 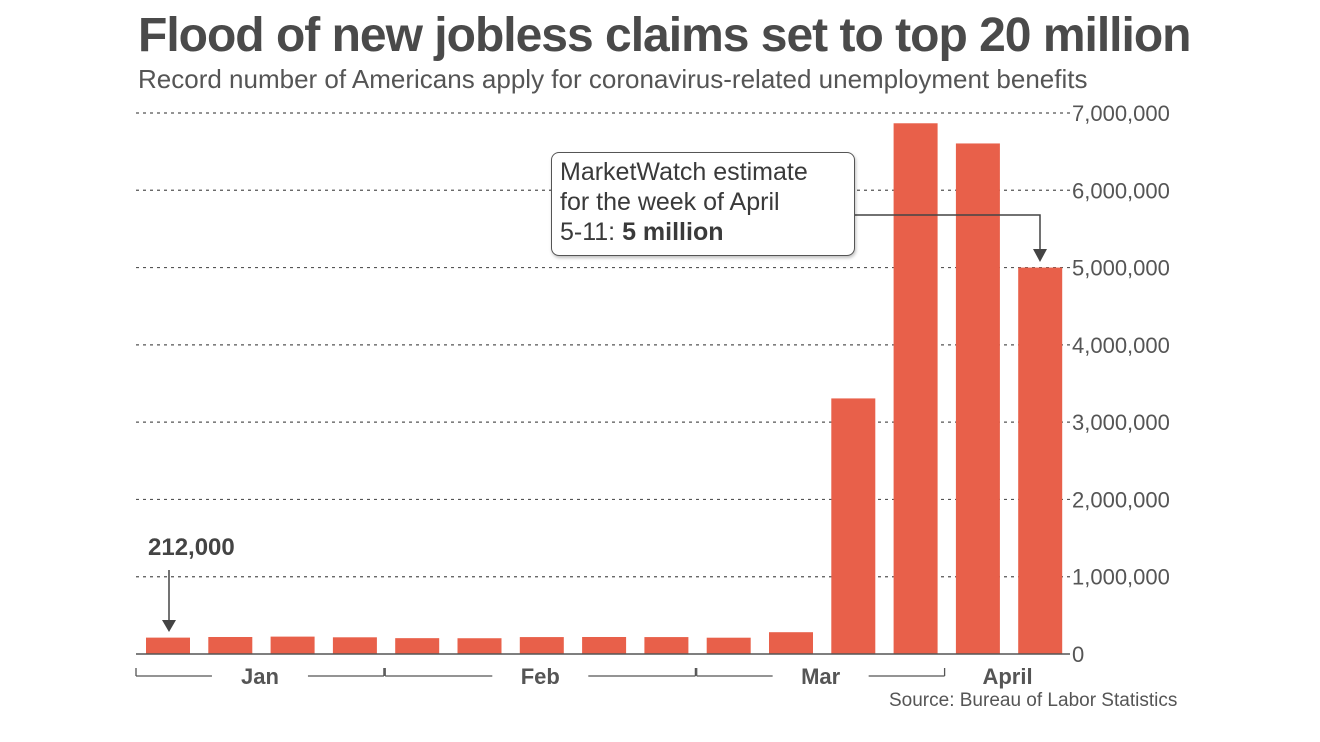 I want to click on month-group: April, so click(x=1007, y=676).